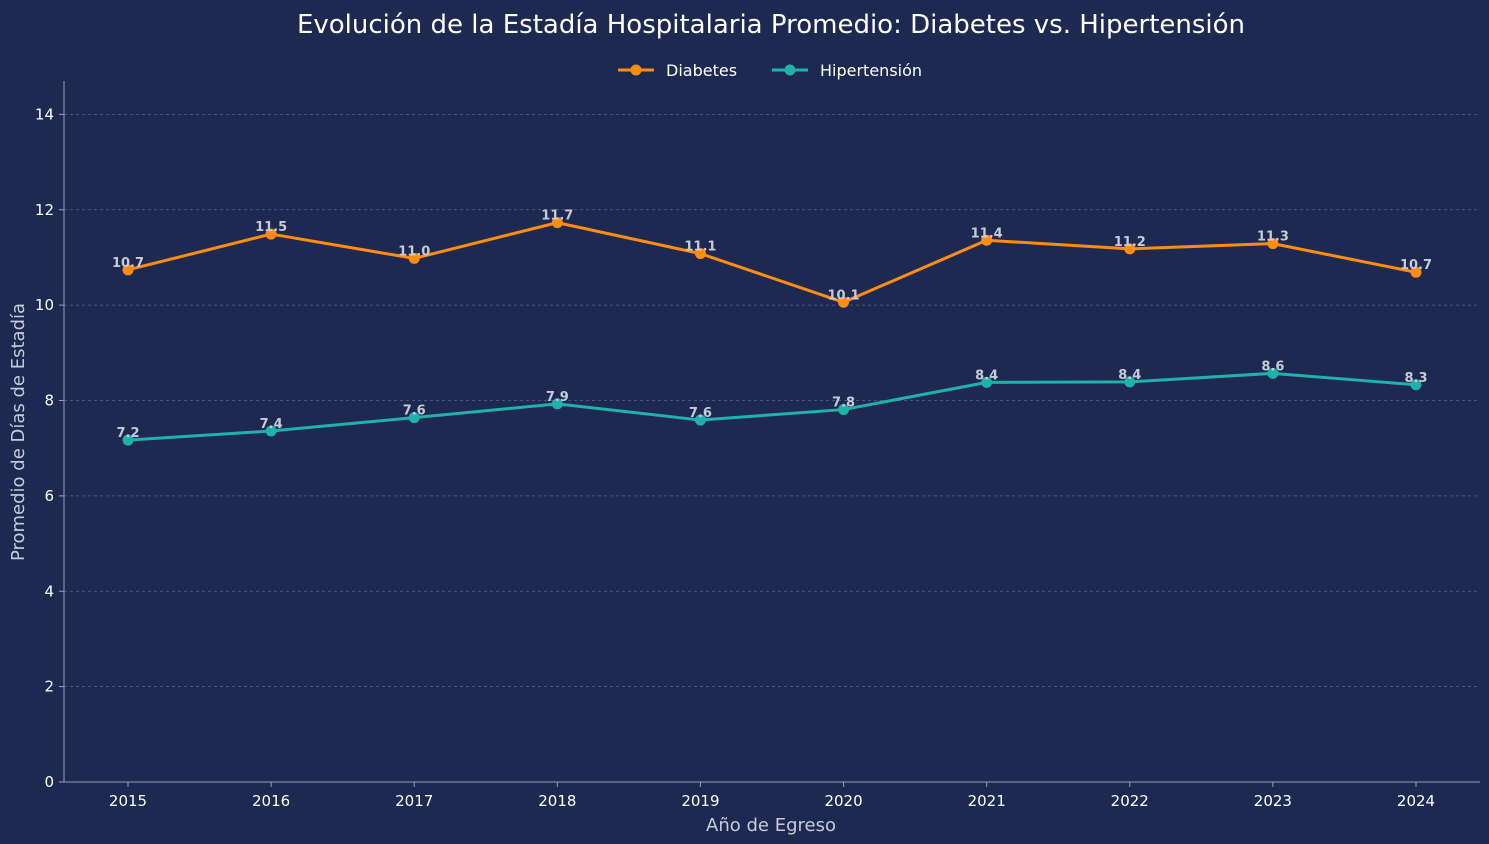  What do you see at coordinates (772, 406) in the screenshot?
I see `series-line-hipertensi-n` at bounding box center [772, 406].